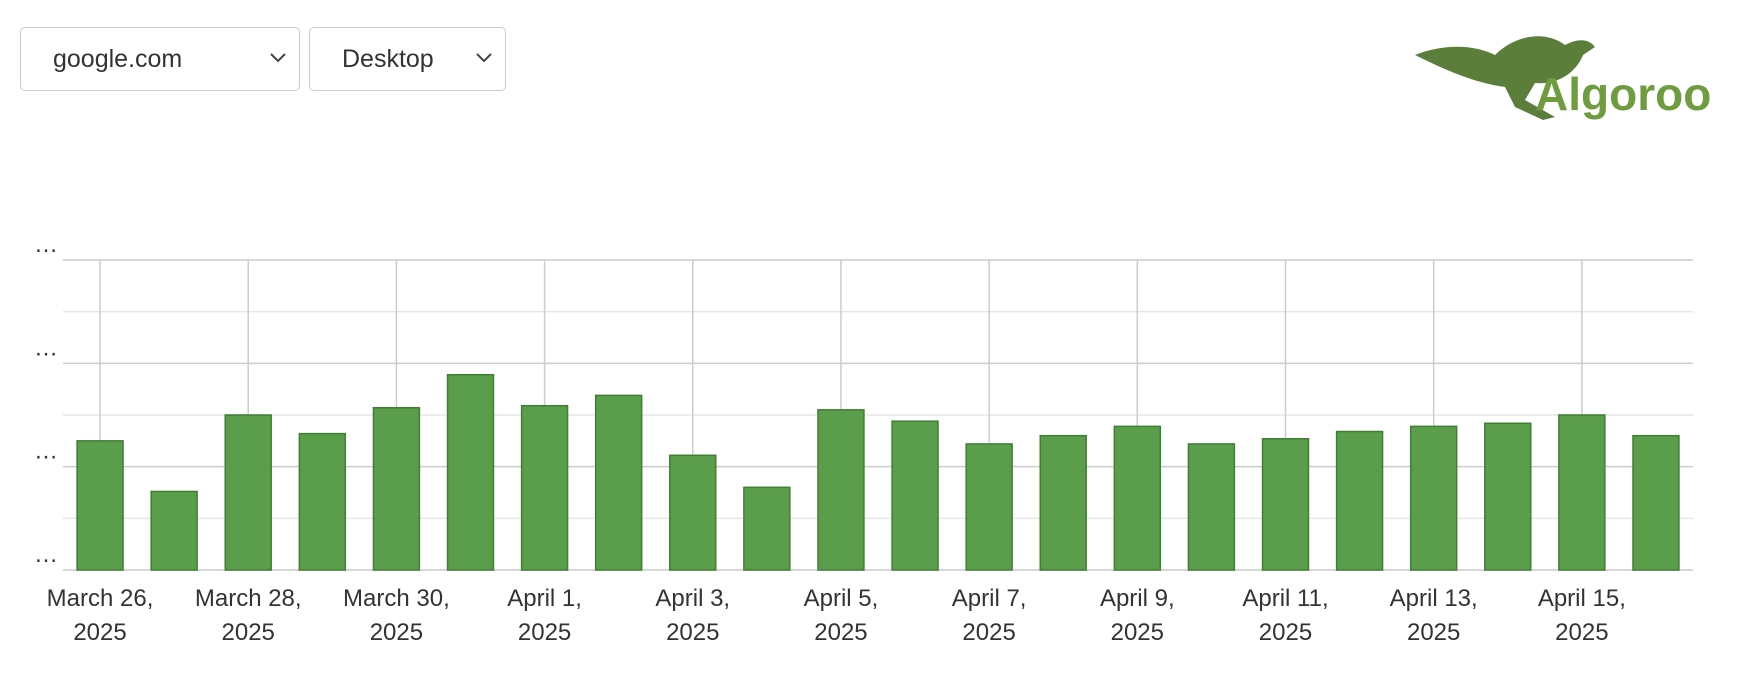 This screenshot has width=1746, height=674. What do you see at coordinates (1137, 615) in the screenshot?
I see `x-tick-label: April 9, 2025` at bounding box center [1137, 615].